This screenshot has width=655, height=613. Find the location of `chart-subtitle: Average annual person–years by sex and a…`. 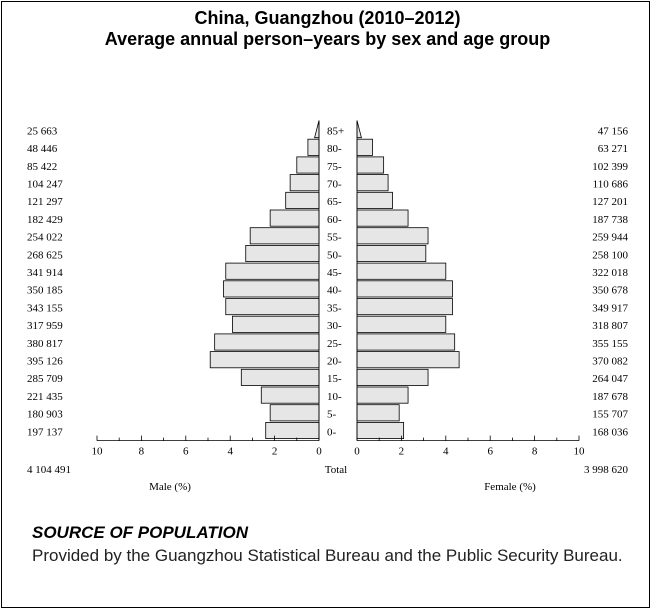

chart-subtitle: Average annual person–years by sex and a… is located at coordinates (327, 39).